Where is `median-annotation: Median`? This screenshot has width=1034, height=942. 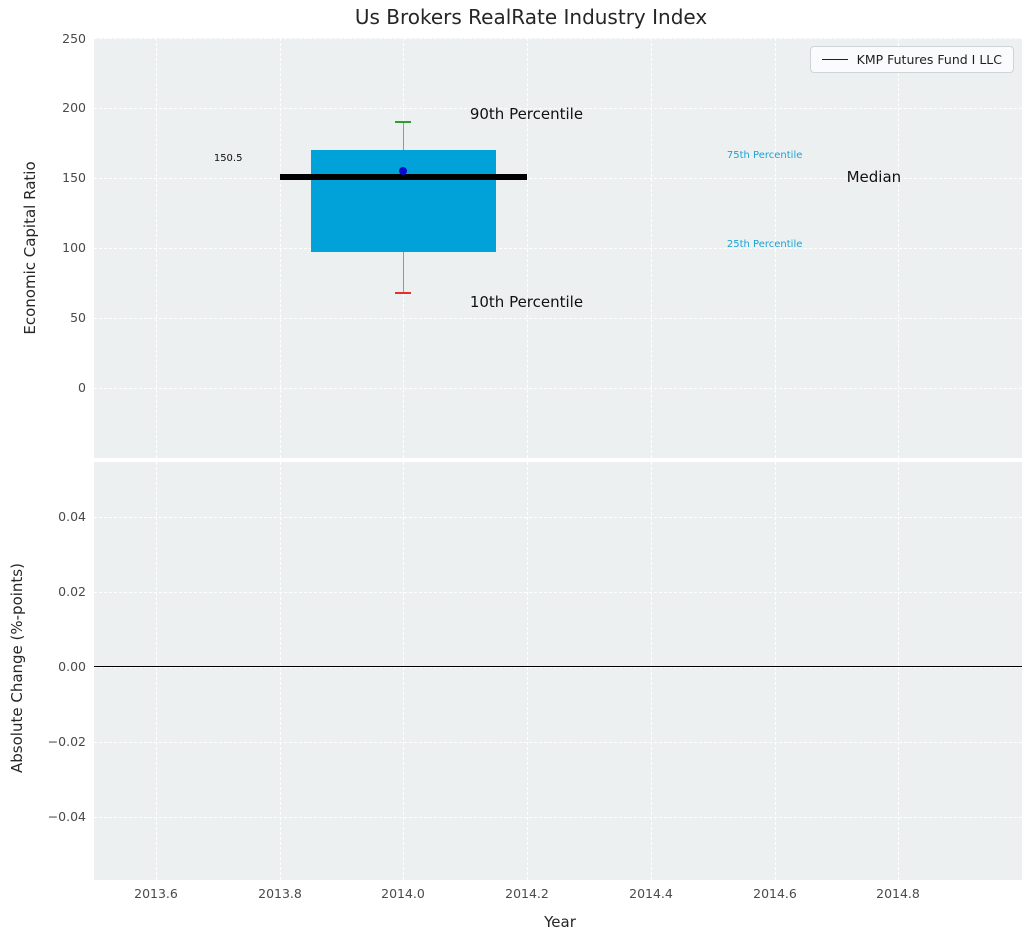 median-annotation: Median is located at coordinates (874, 177).